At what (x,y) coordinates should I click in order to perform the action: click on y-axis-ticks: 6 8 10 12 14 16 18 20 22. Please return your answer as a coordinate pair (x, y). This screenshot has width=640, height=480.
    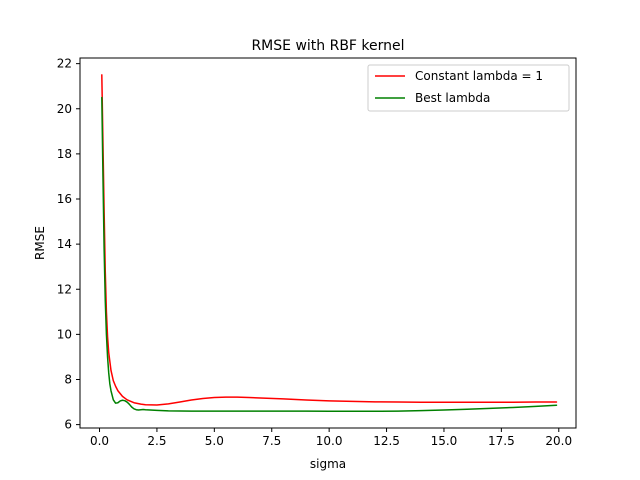
    Looking at the image, I should click on (68, 244).